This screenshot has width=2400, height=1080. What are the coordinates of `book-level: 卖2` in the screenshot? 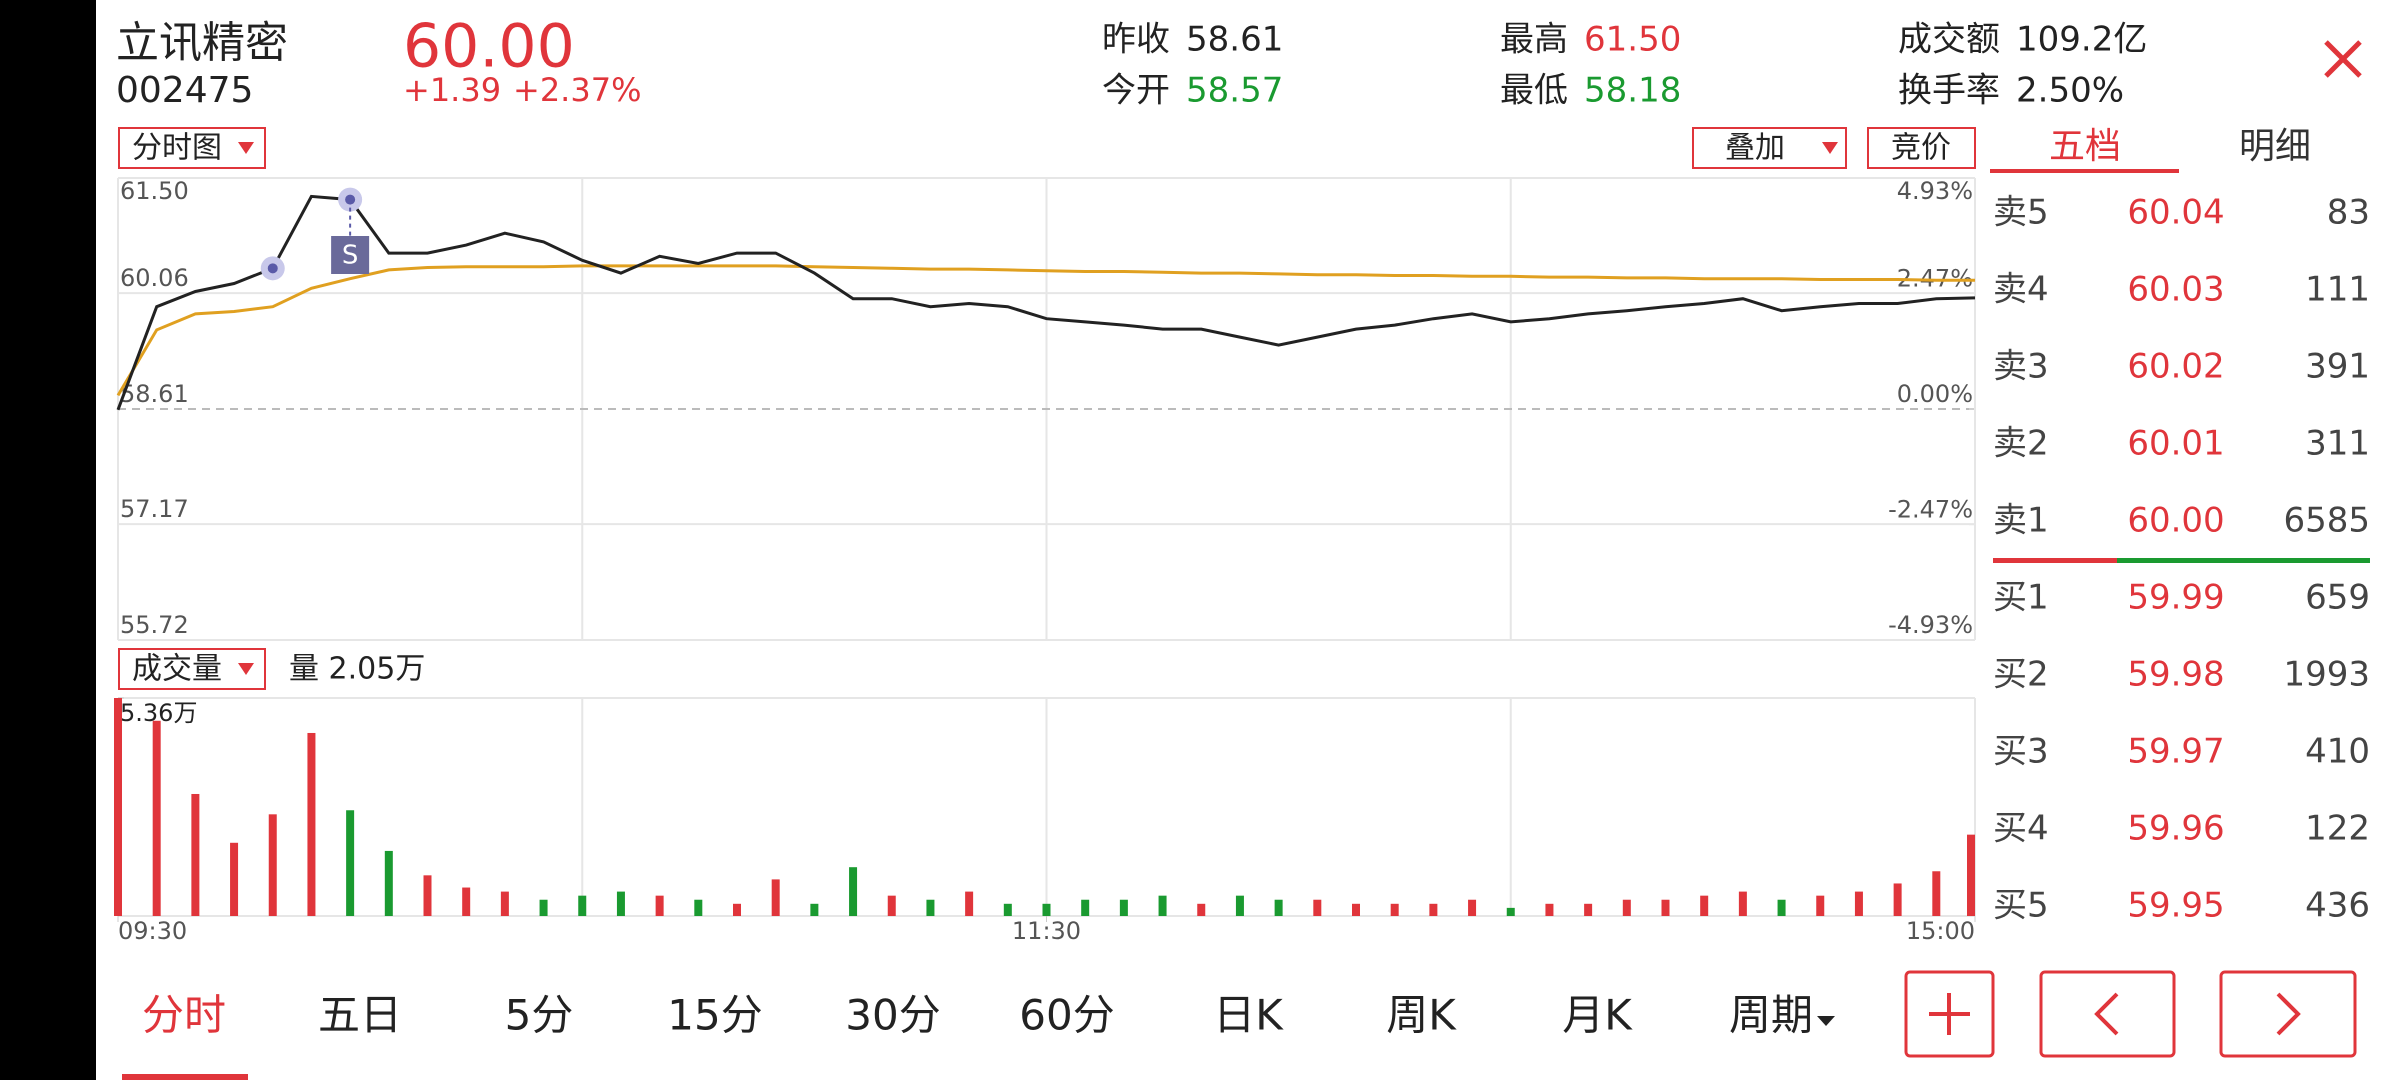 It's located at (2021, 444).